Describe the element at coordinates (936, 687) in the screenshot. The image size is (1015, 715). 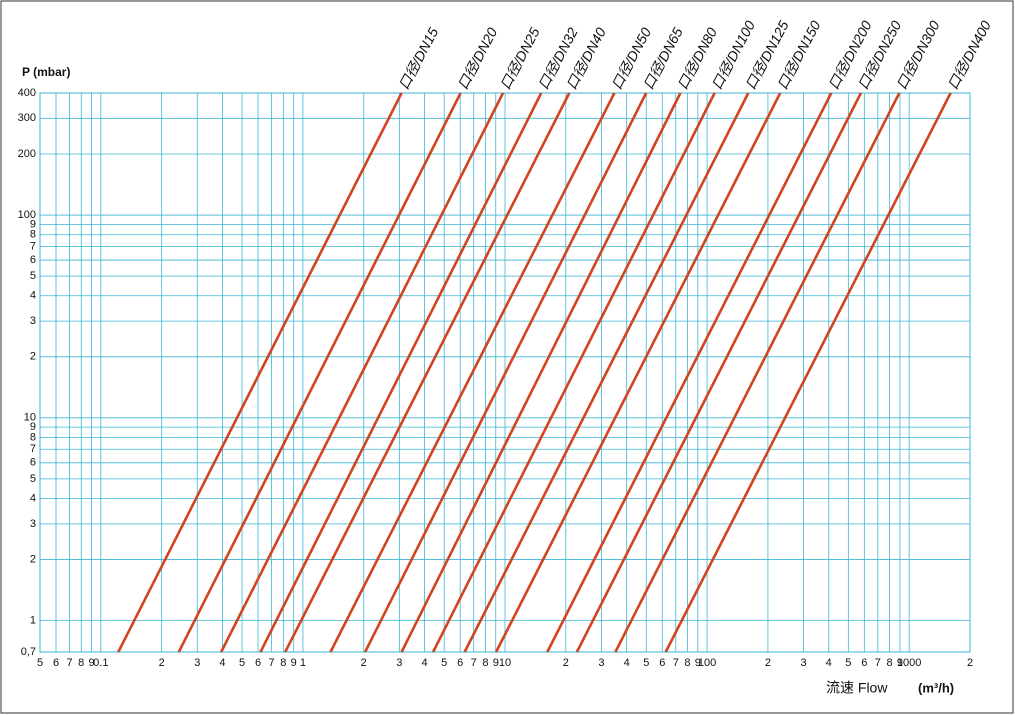
I see `x-axis-unit: (m³/h)` at that location.